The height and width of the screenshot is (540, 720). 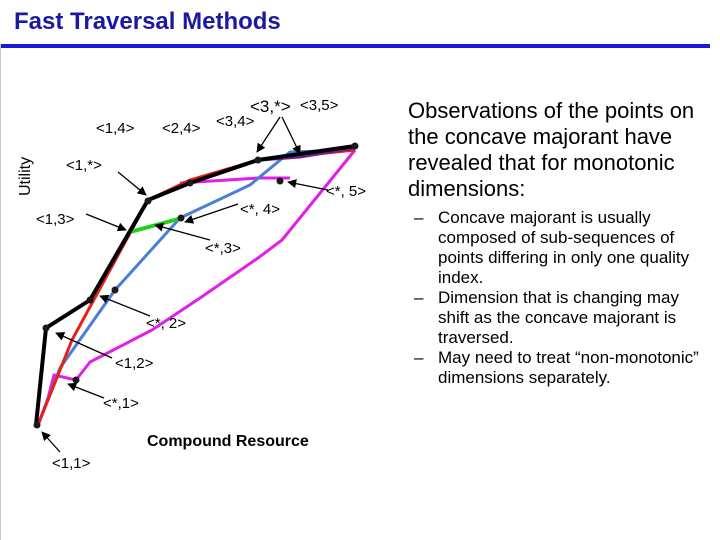 What do you see at coordinates (71, 463) in the screenshot?
I see `label-1-1: <1,1>` at bounding box center [71, 463].